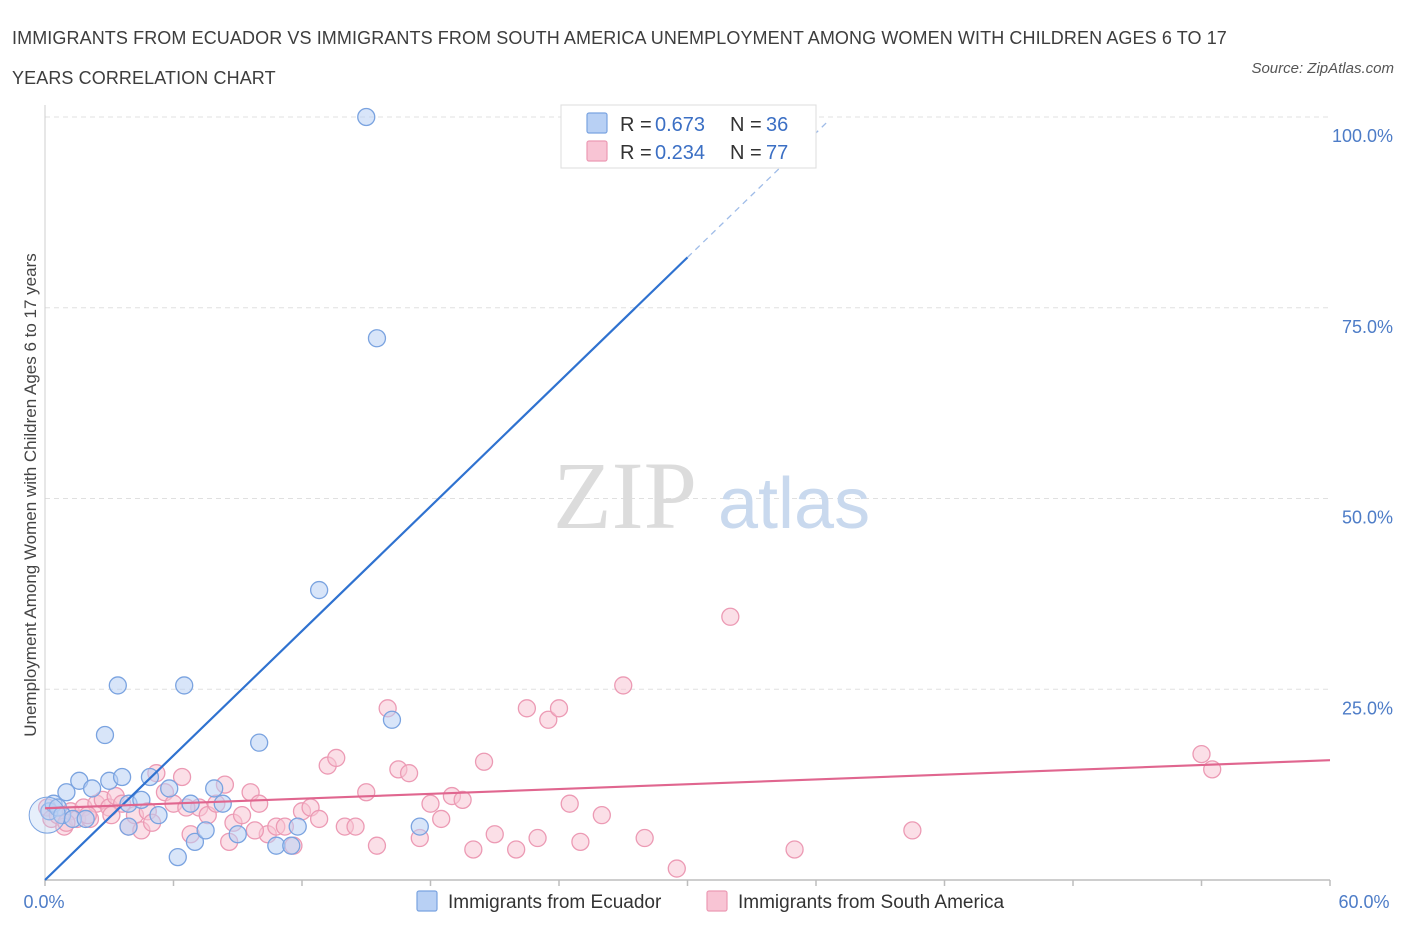 Image resolution: width=1406 pixels, height=930 pixels. What do you see at coordinates (1322, 68) in the screenshot?
I see `source-label: Source: ZipAtlas.com` at bounding box center [1322, 68].